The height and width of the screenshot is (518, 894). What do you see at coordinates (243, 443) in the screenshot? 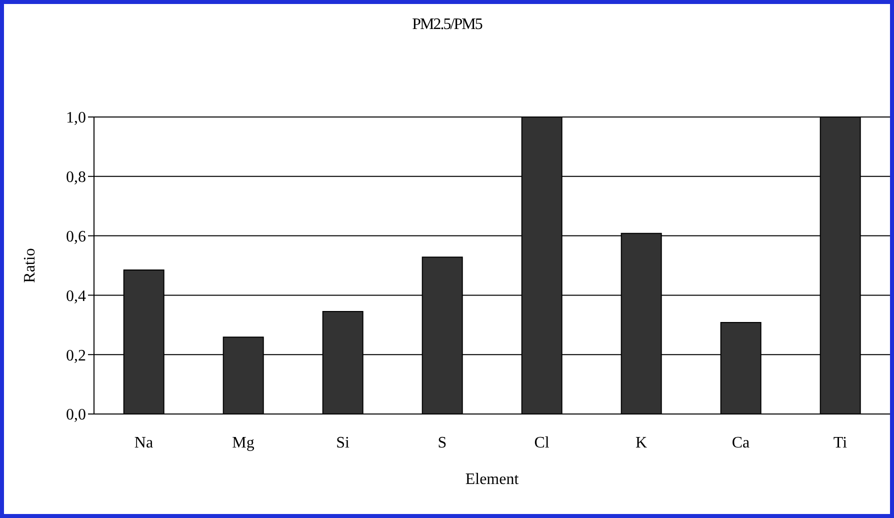
I see `x-tick-label: Mg` at bounding box center [243, 443].